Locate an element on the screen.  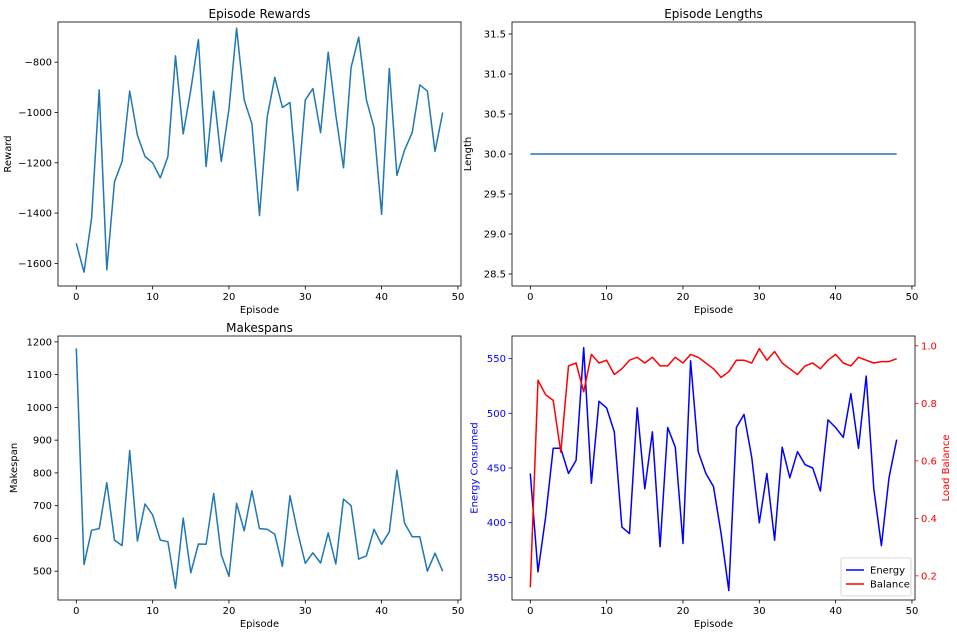
series-line-reward is located at coordinates (259, 150).